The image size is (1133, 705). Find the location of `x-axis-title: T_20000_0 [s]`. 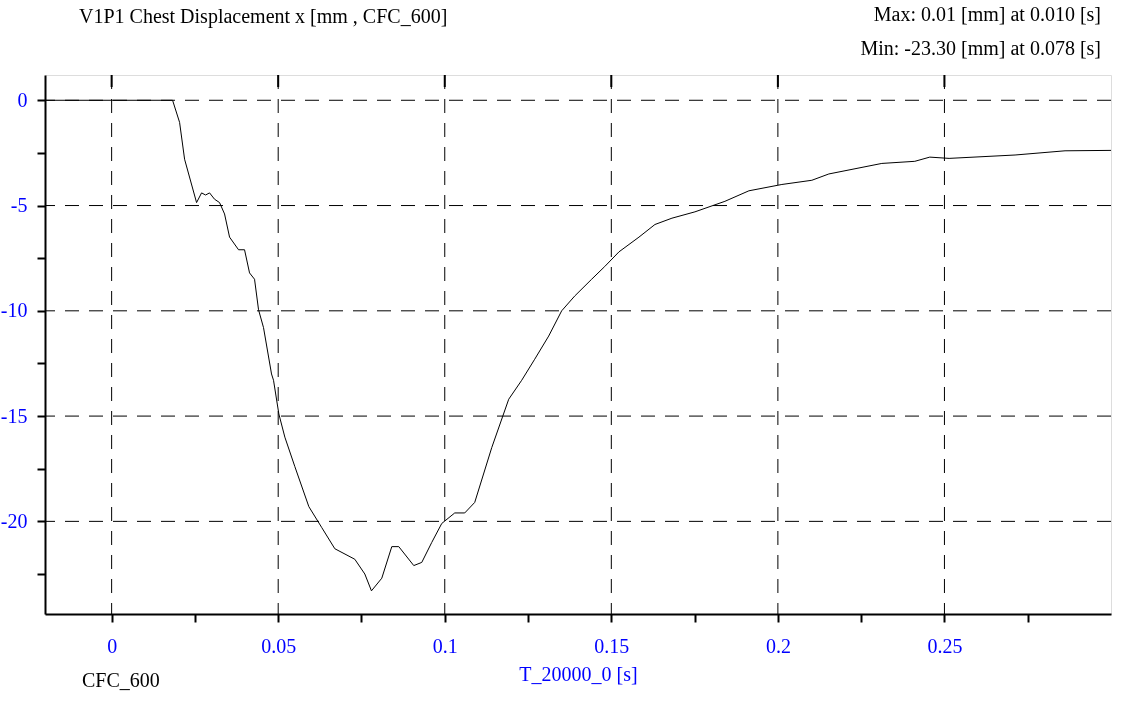

x-axis-title: T_20000_0 [s] is located at coordinates (578, 673).